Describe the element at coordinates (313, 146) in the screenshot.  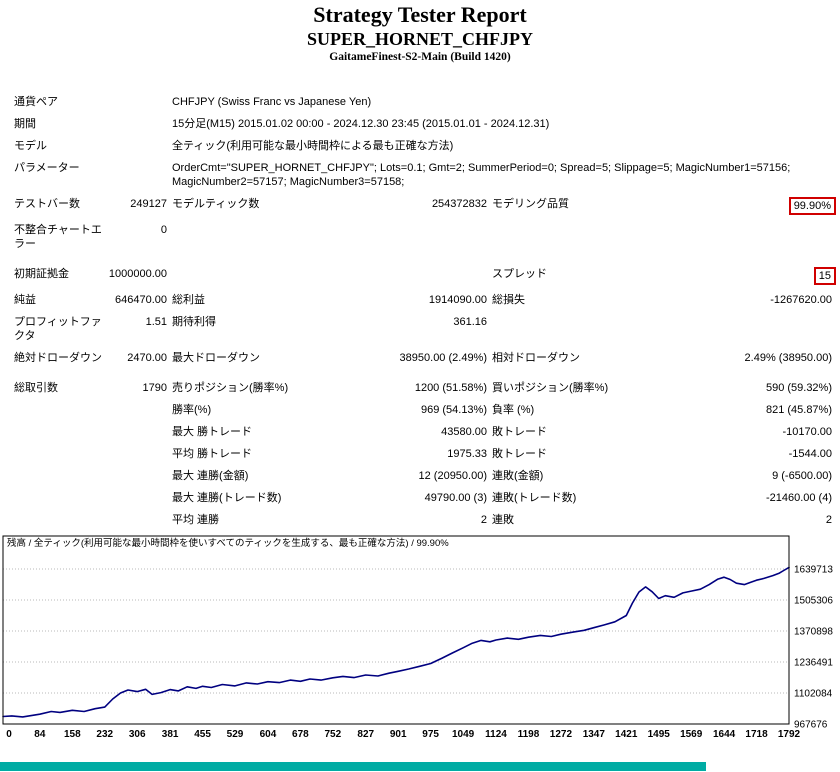
I see `row-value: 全ティック(利用可能な最小時間枠による最も正確な方法)` at that location.